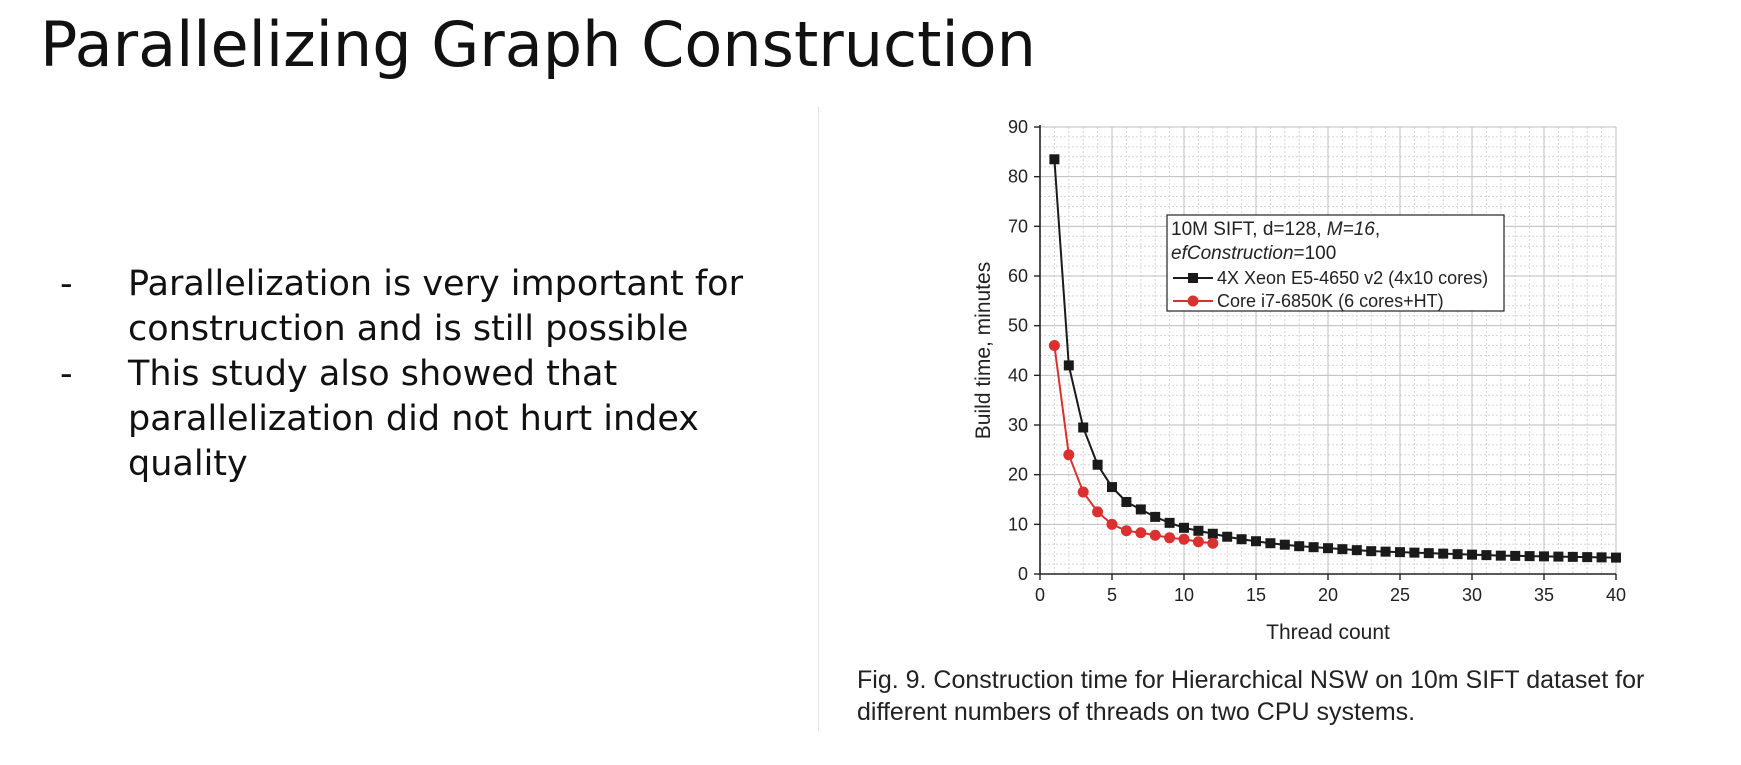  Describe the element at coordinates (1352, 278) in the screenshot. I see `legend-entry: 4X Xeon E5-4650 v2 (4x10 cores)` at that location.